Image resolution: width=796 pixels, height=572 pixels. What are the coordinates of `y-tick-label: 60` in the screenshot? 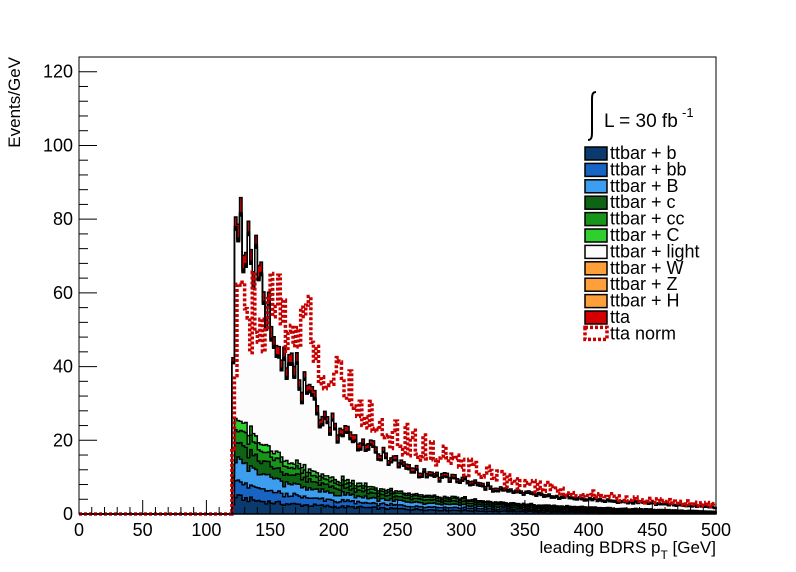 It's located at (63, 293).